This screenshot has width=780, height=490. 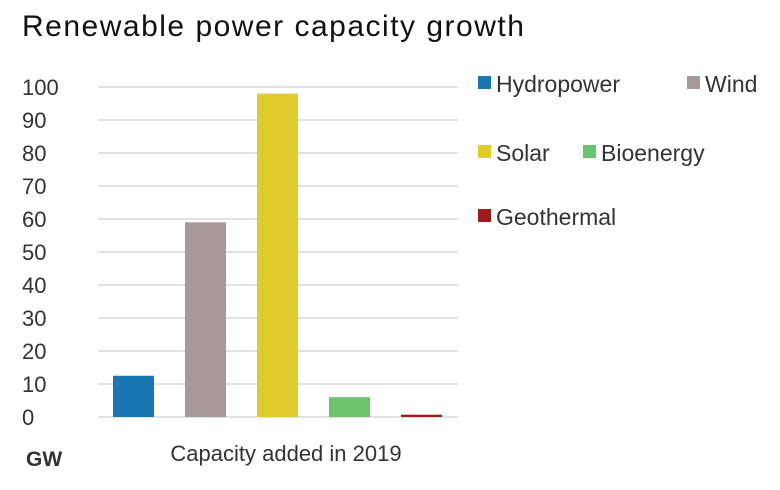 What do you see at coordinates (34, 351) in the screenshot?
I see `y-tick-label: 20` at bounding box center [34, 351].